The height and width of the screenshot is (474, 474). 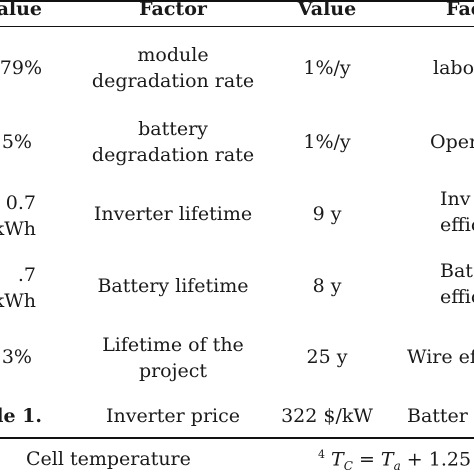 I want to click on row4-col0-line1: .7, so click(x=26, y=275).